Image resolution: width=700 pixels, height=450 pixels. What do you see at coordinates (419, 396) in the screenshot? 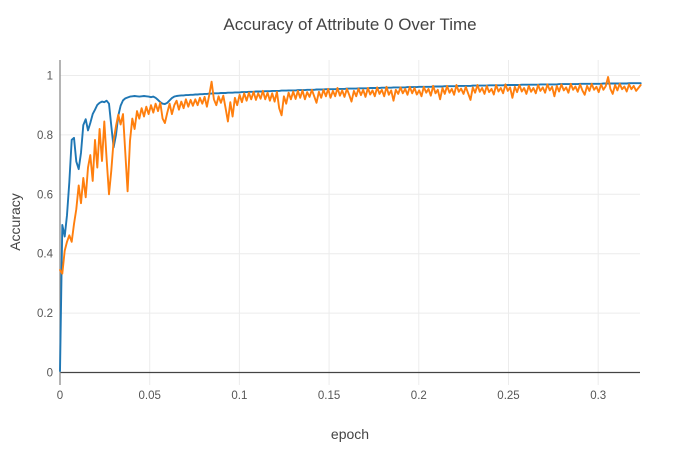
I see `x-tick-label: 0.2` at bounding box center [419, 396].